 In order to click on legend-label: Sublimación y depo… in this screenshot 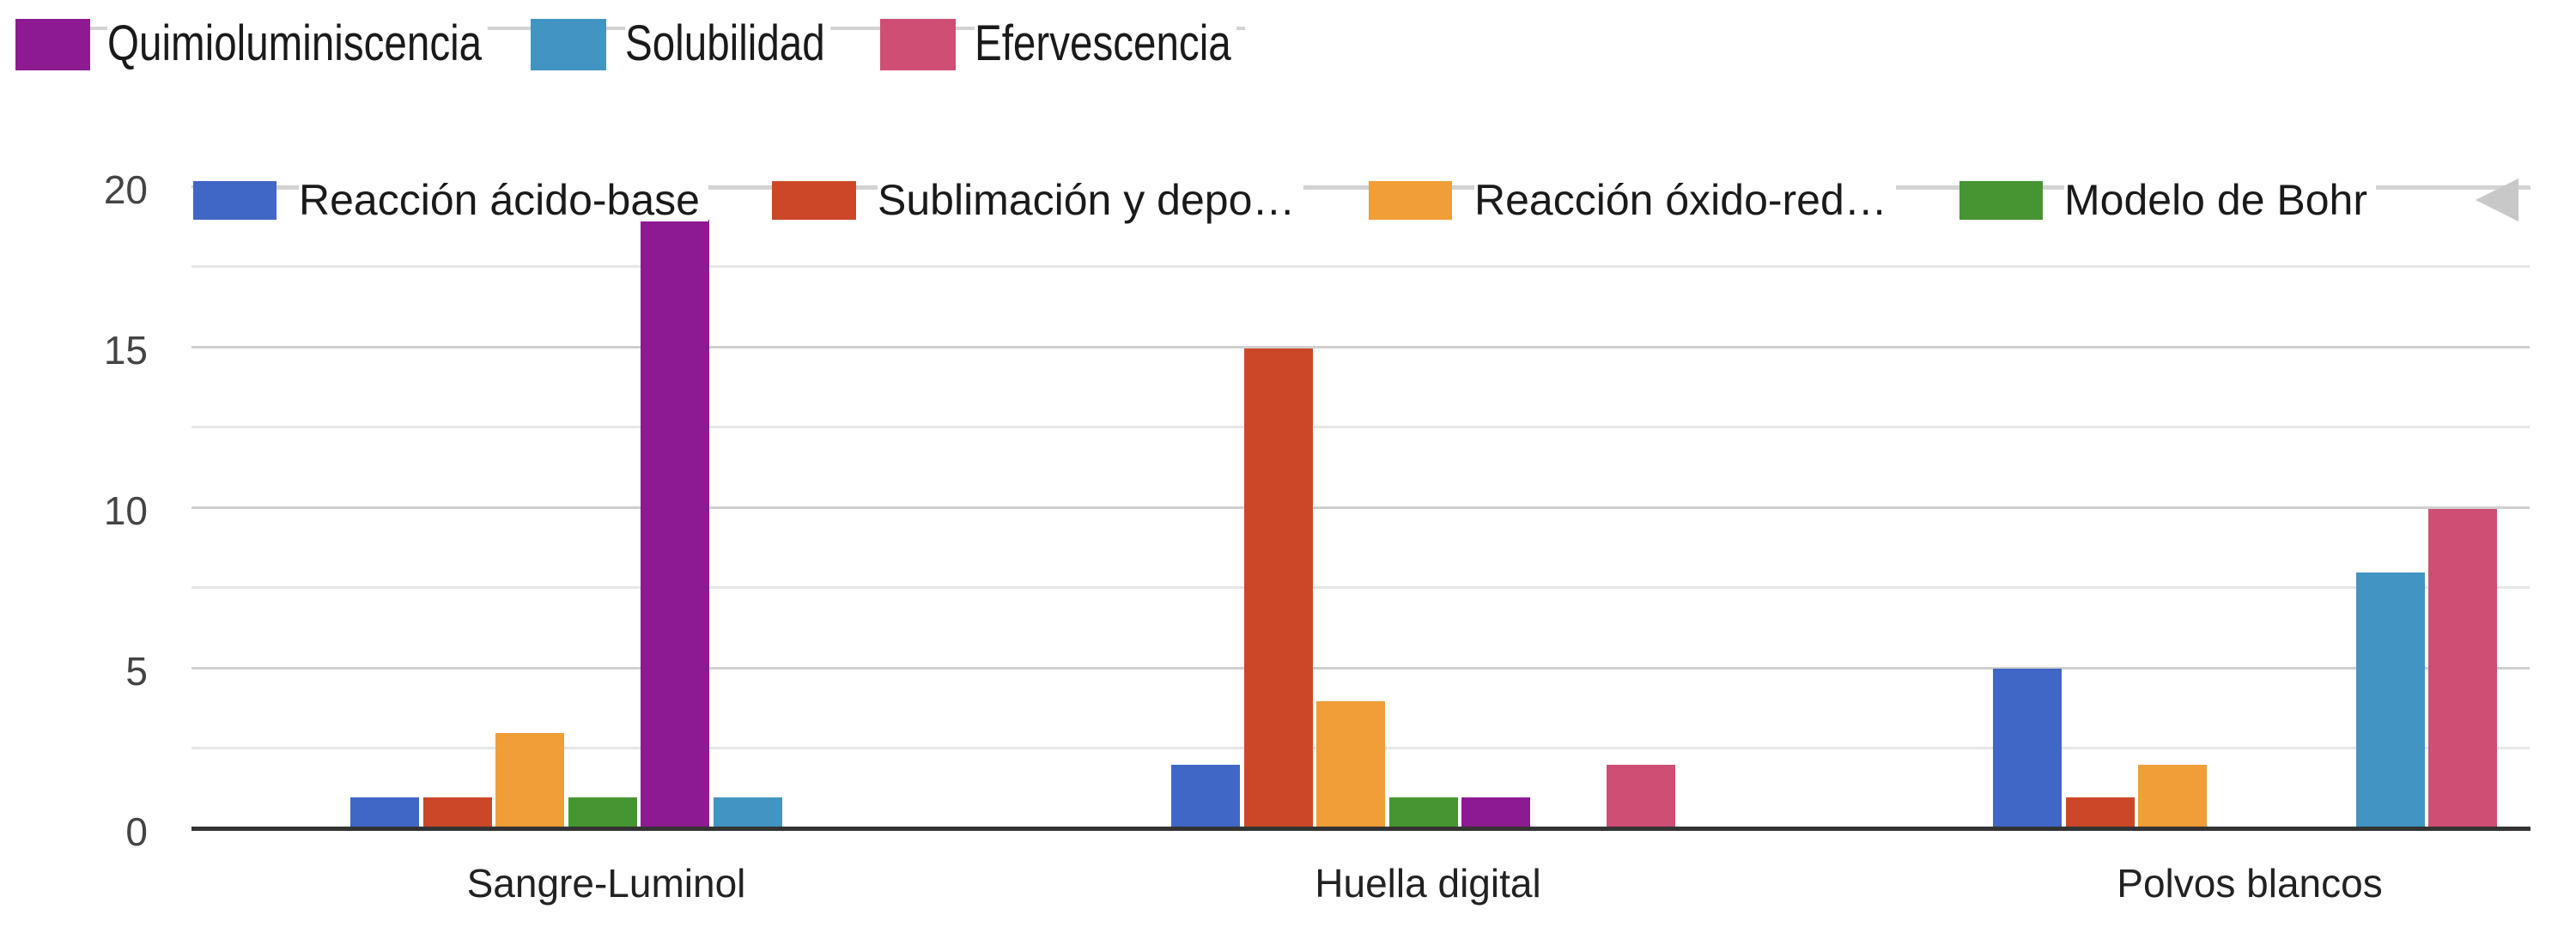, I will do `click(1091, 200)`.